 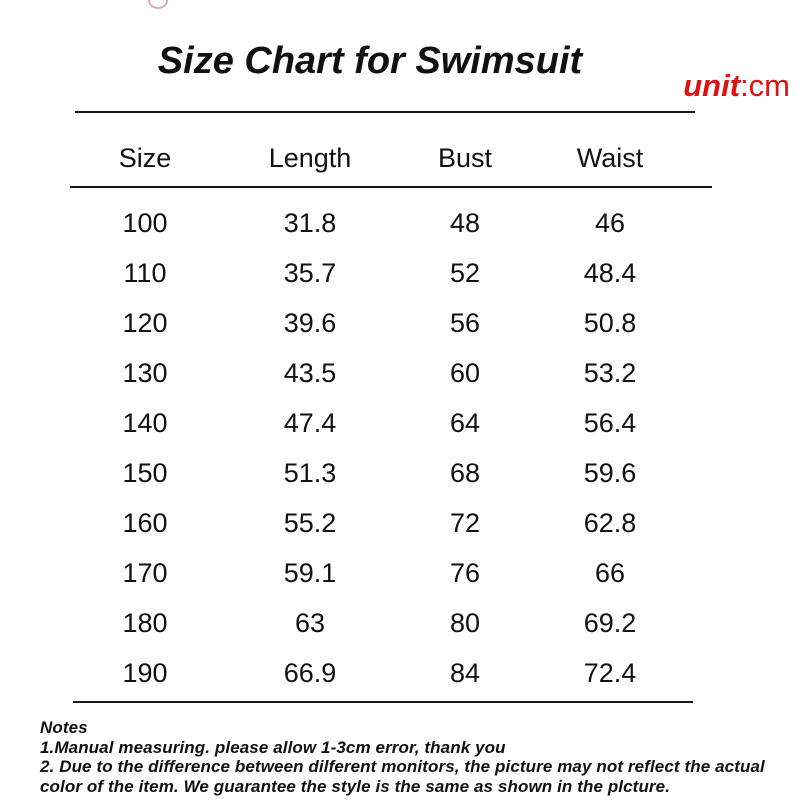 What do you see at coordinates (610, 472) in the screenshot?
I see `table-cell: 59.6` at bounding box center [610, 472].